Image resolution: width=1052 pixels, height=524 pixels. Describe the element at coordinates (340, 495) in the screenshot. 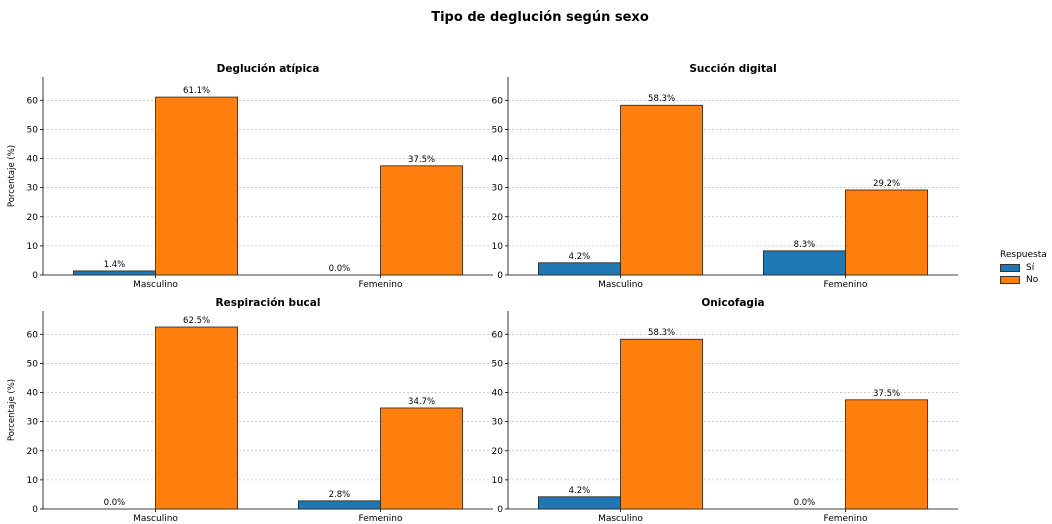

I see `data-label-si-femenino: 2.8%` at that location.